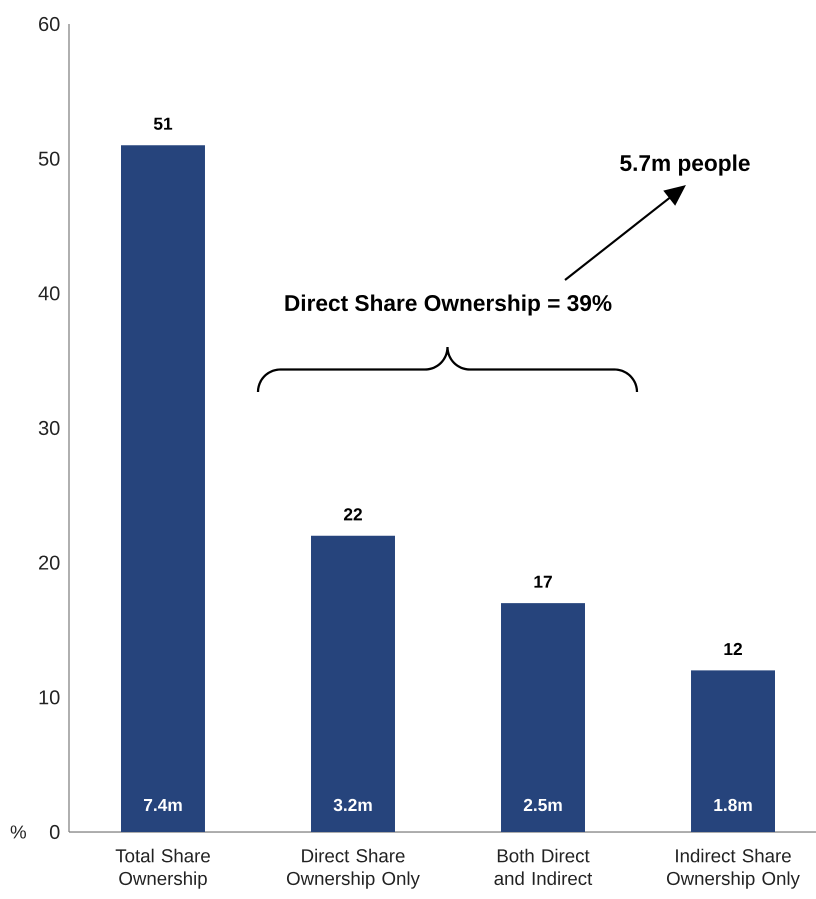 The height and width of the screenshot is (899, 816). Describe the element at coordinates (50, 697) in the screenshot. I see `y-tick-label: 10` at that location.